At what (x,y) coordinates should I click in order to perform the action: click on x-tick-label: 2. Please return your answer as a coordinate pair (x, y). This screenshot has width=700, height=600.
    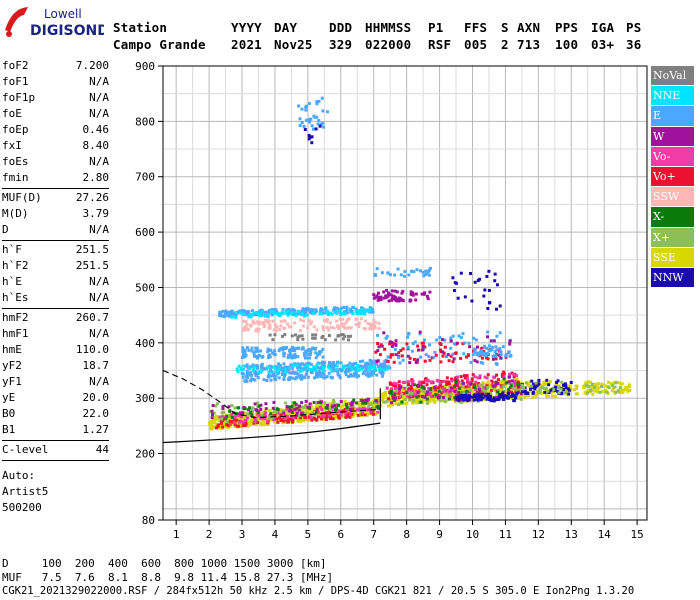
    Looking at the image, I should click on (209, 534).